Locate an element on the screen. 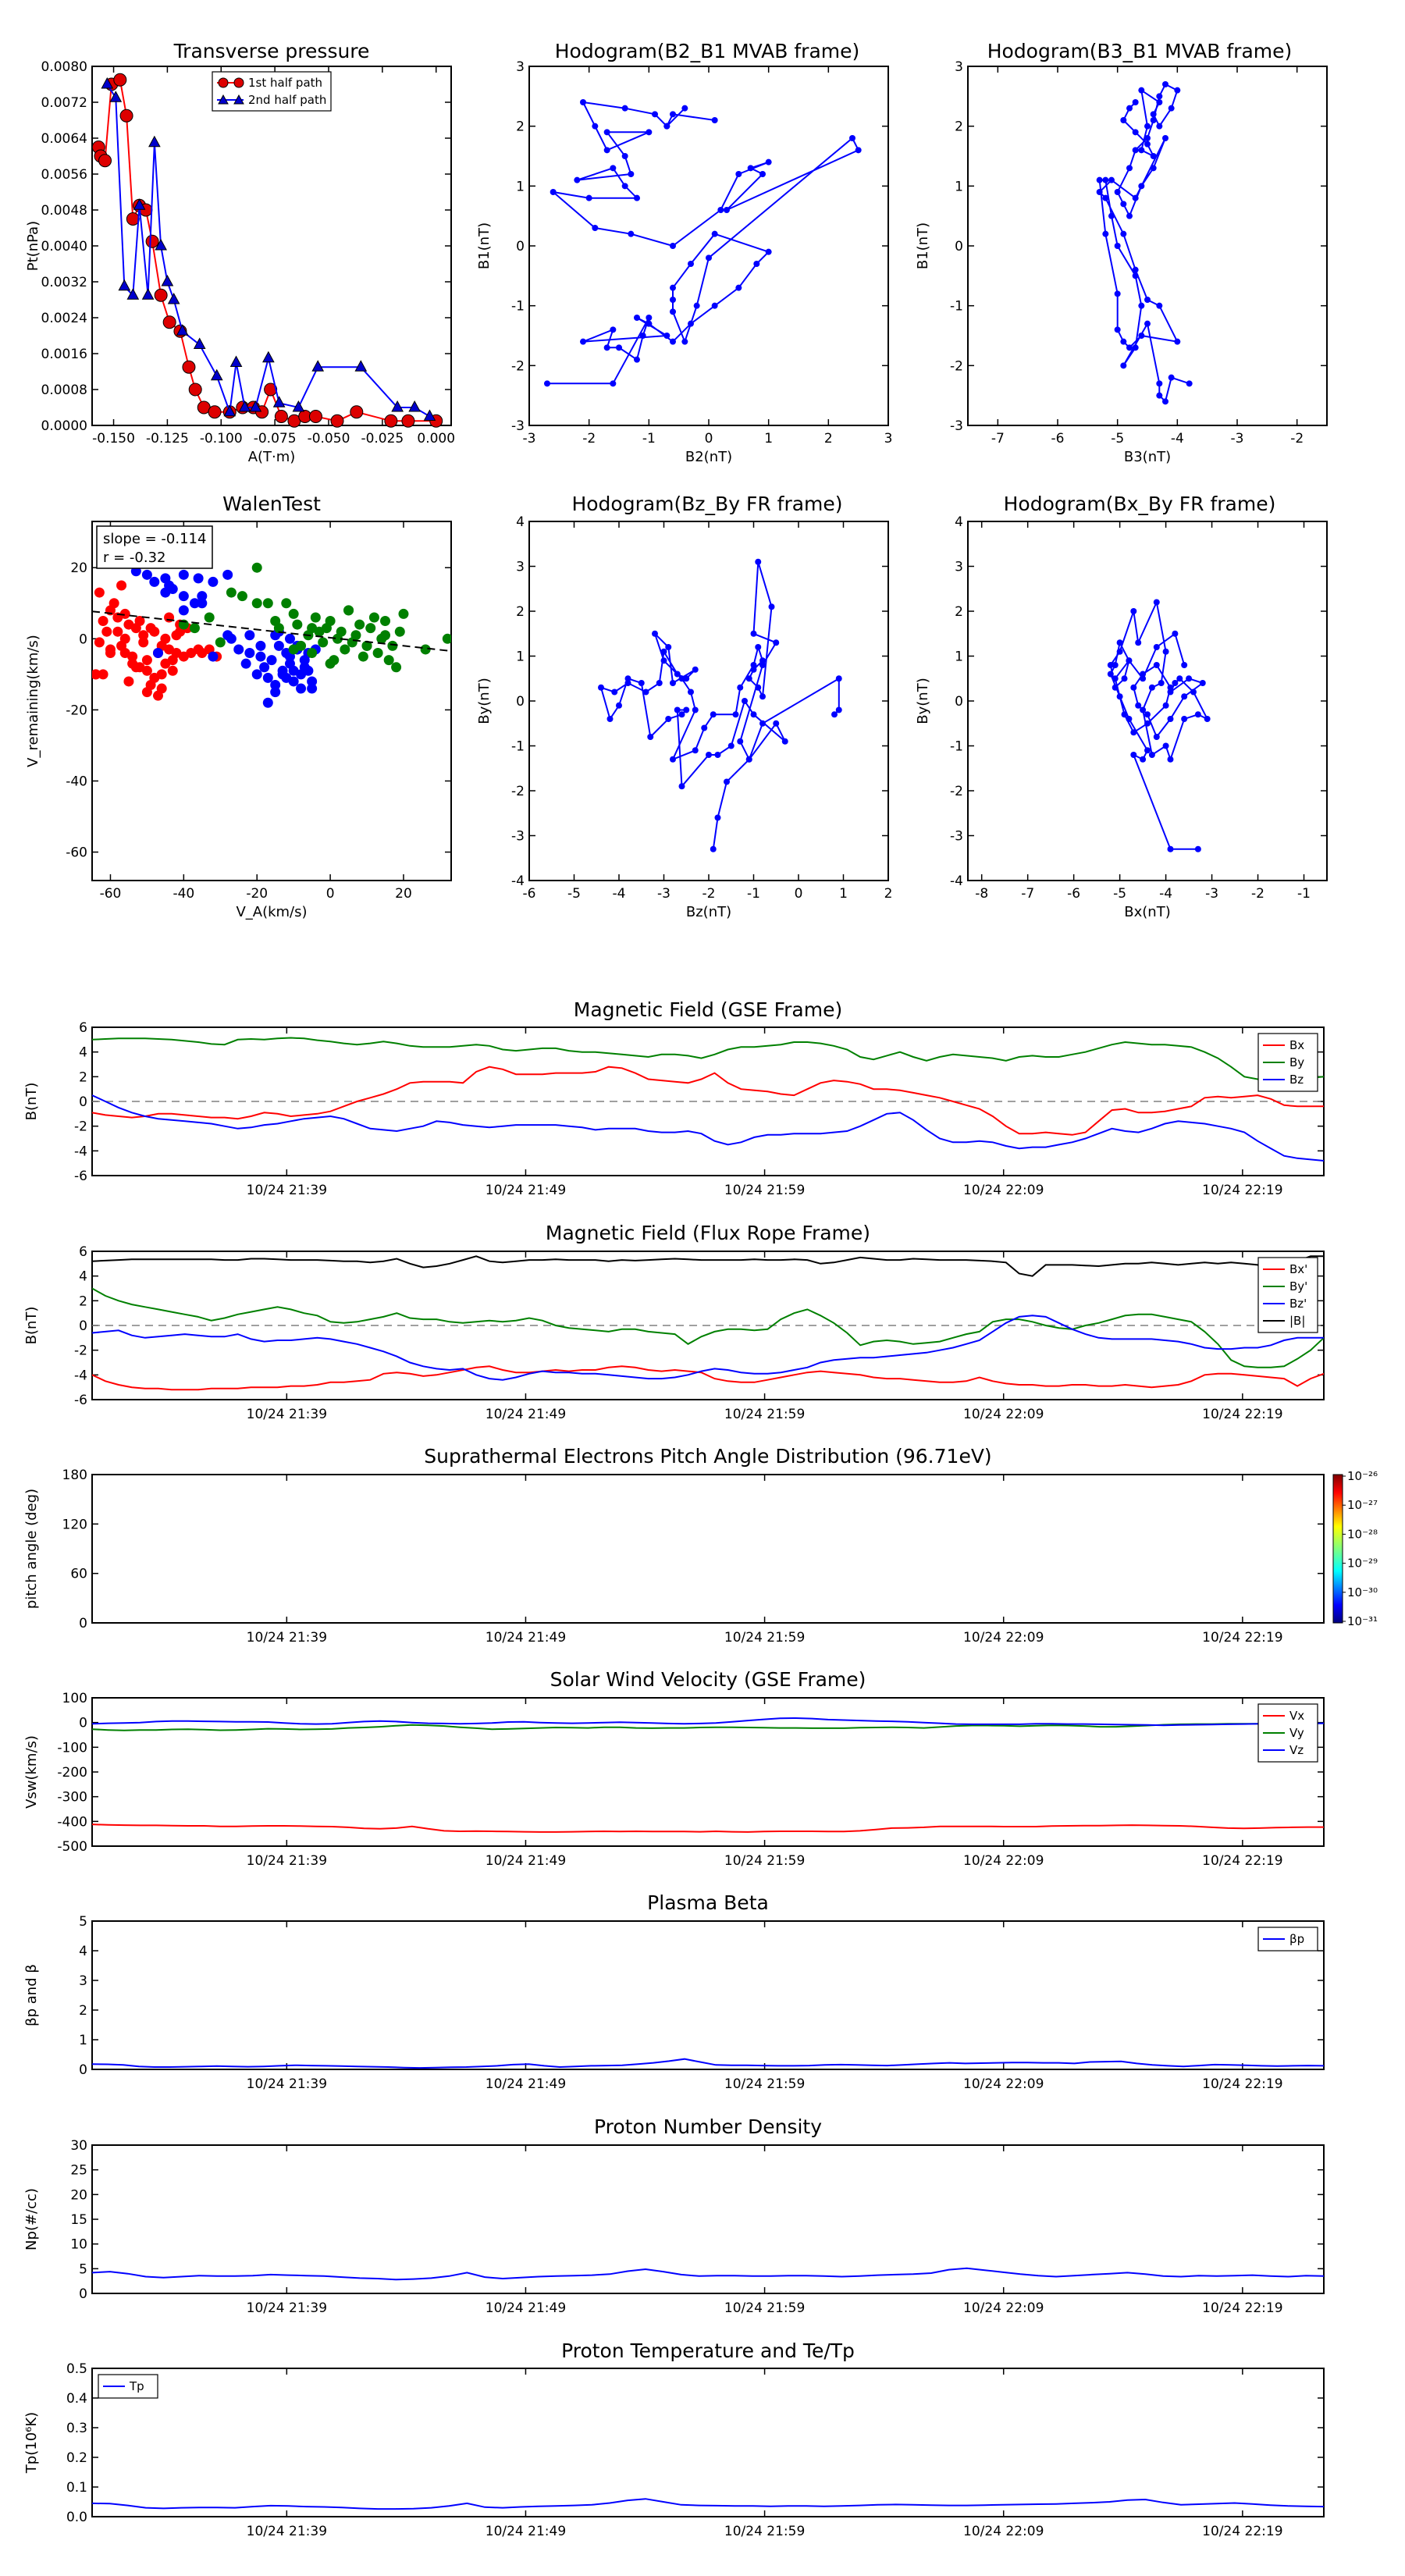 Image resolution: width=1405 pixels, height=2576 pixels. tp-legend-box is located at coordinates (272, 91).